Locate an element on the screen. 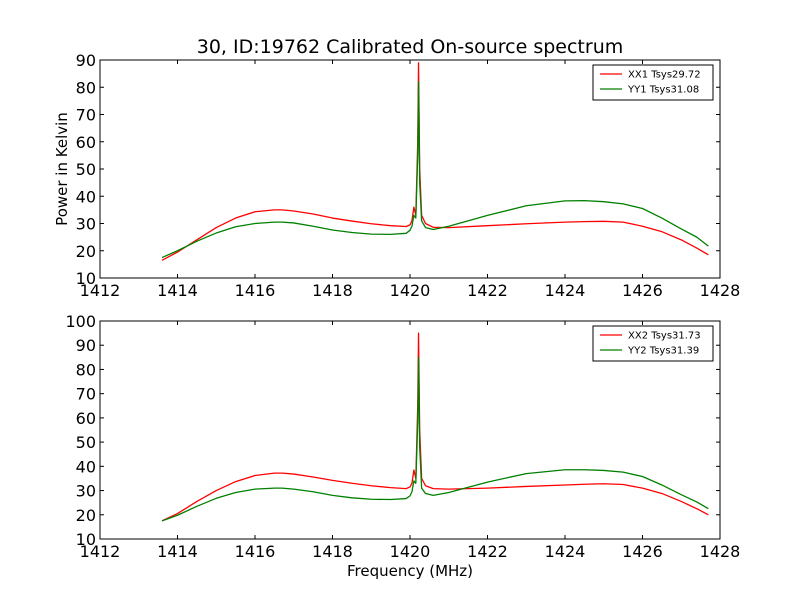  y-axis-label: Power in Kelvin is located at coordinates (62, 169).